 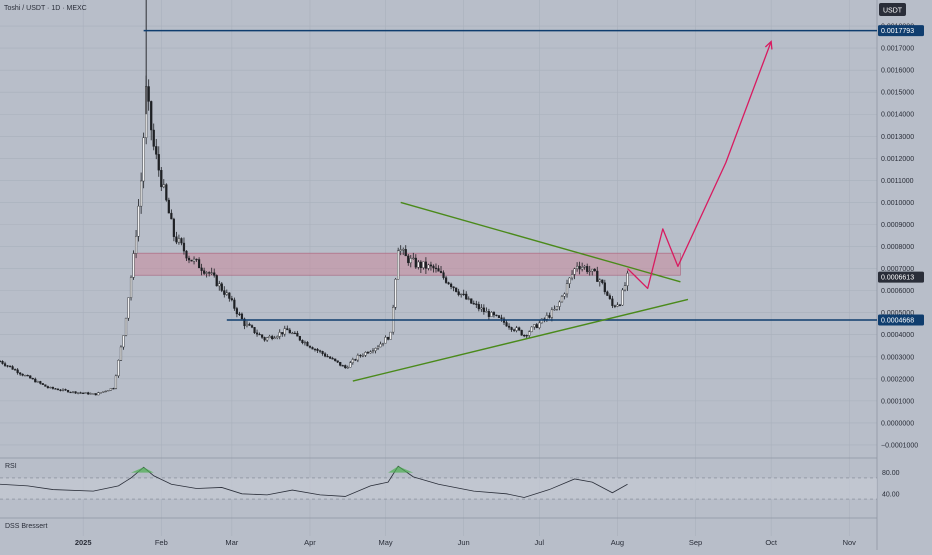 What do you see at coordinates (520, 291) in the screenshot?
I see `trendlines` at bounding box center [520, 291].